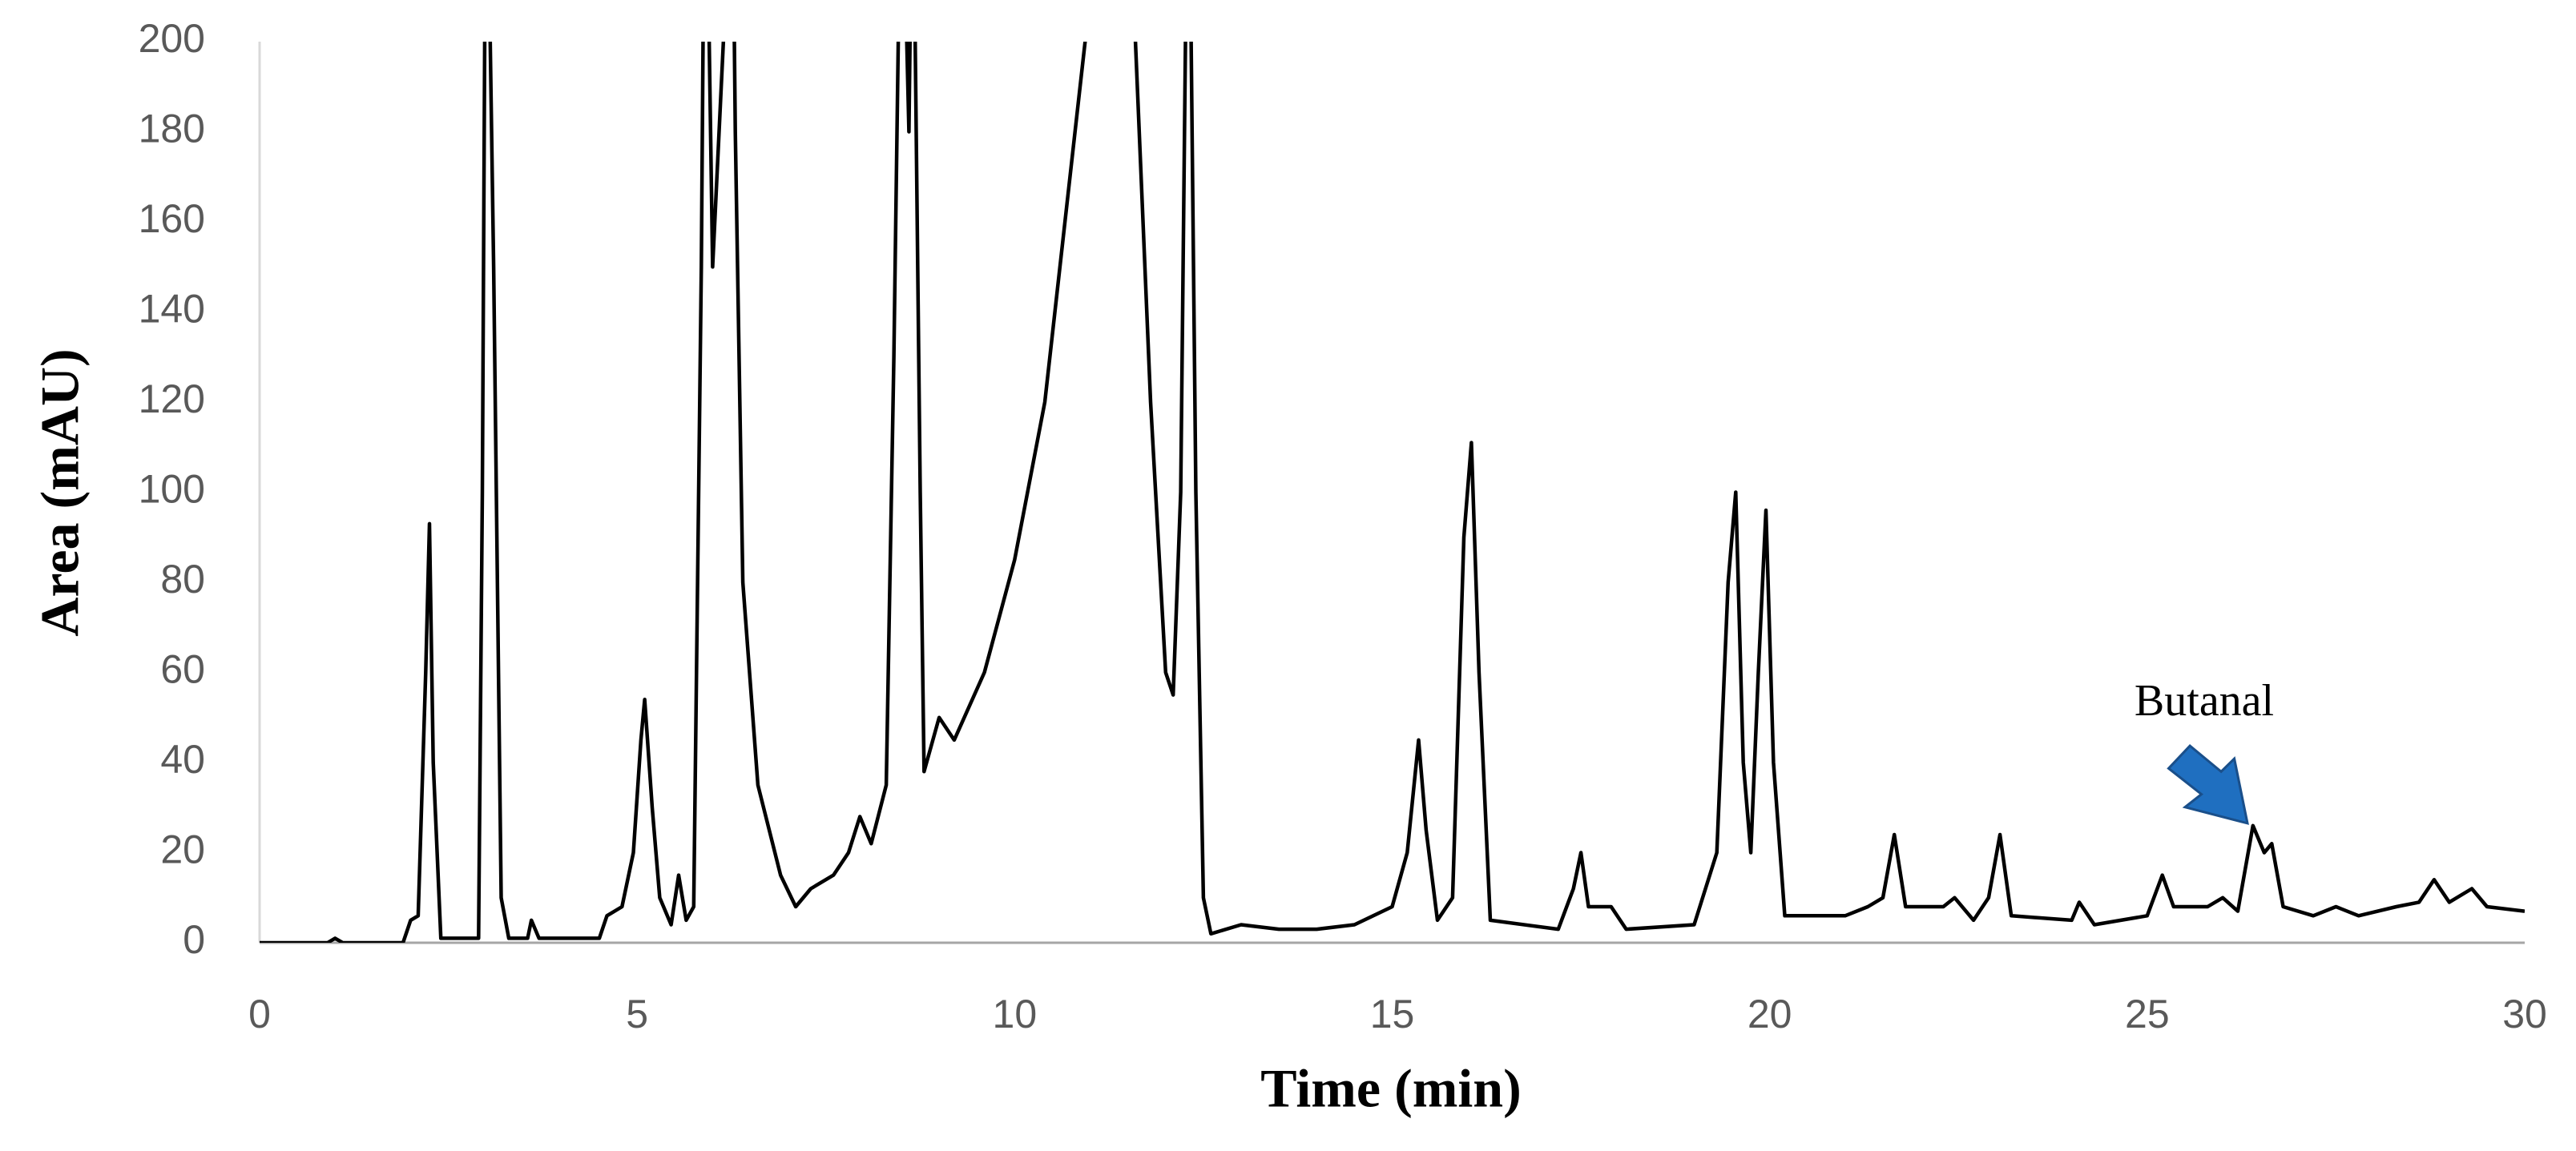 This screenshot has width=2576, height=1151. Describe the element at coordinates (1015, 1014) in the screenshot. I see `x-tick-label: 10` at that location.